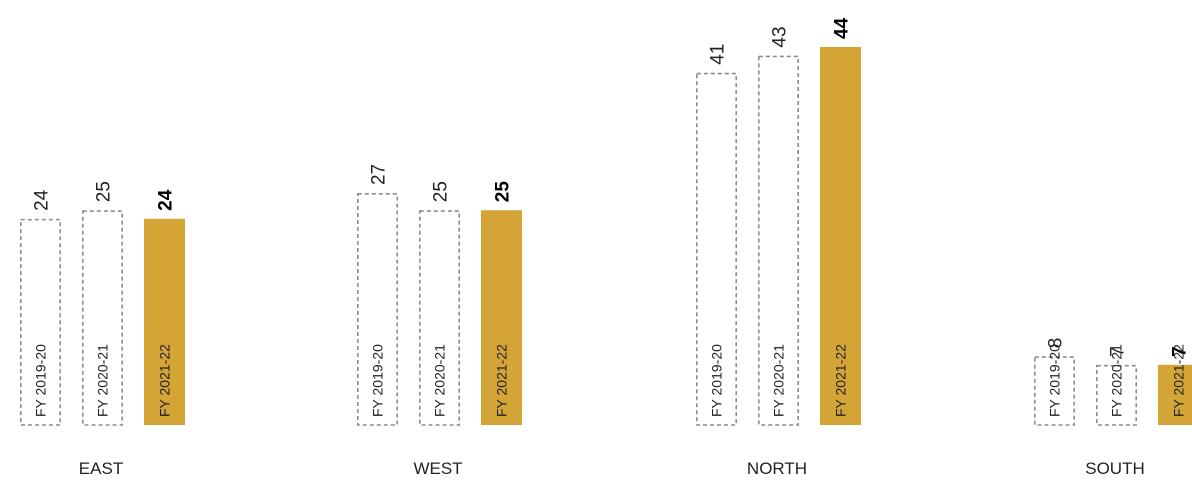  I want to click on value-label-east-fy-2019-20: 24, so click(42, 200).